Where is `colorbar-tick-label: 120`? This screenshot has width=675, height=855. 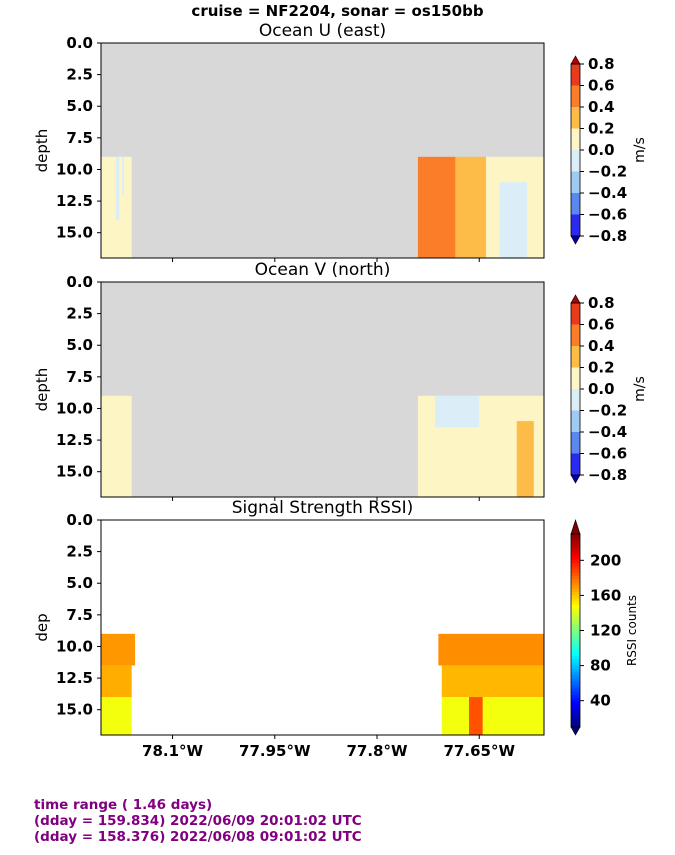 colorbar-tick-label: 120 is located at coordinates (605, 631).